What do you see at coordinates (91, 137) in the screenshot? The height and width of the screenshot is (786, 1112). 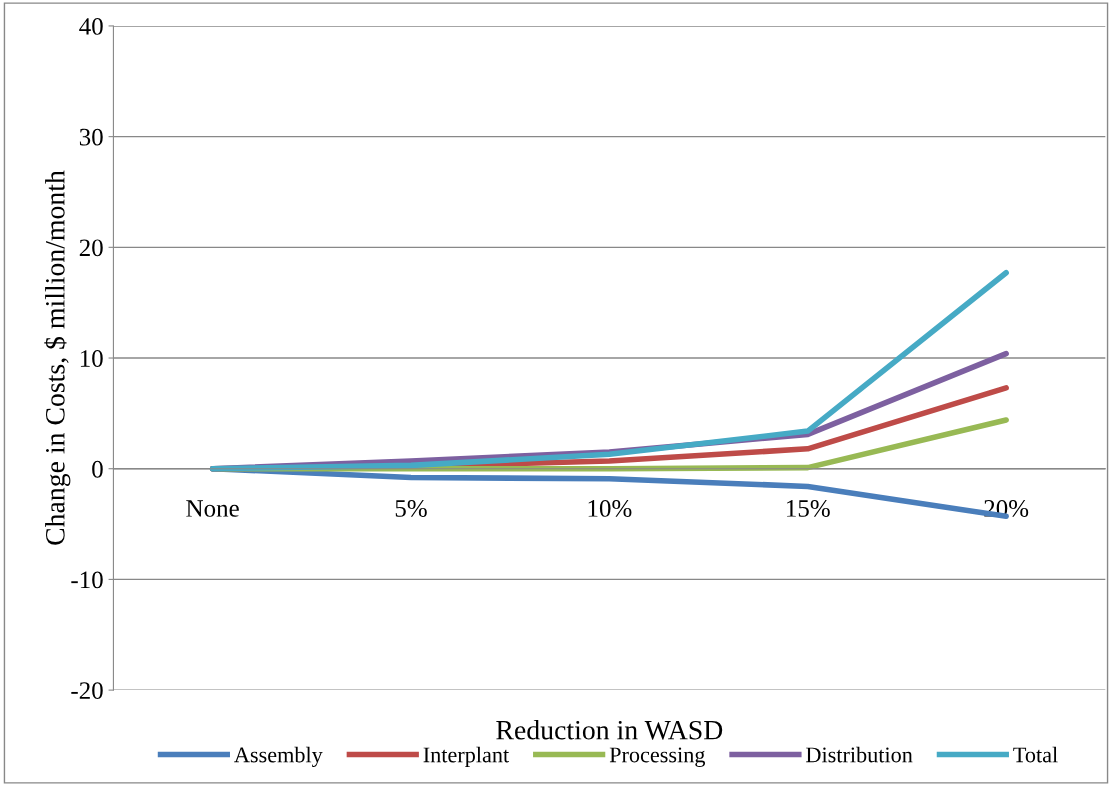 I see `y-tick-label: 30` at bounding box center [91, 137].